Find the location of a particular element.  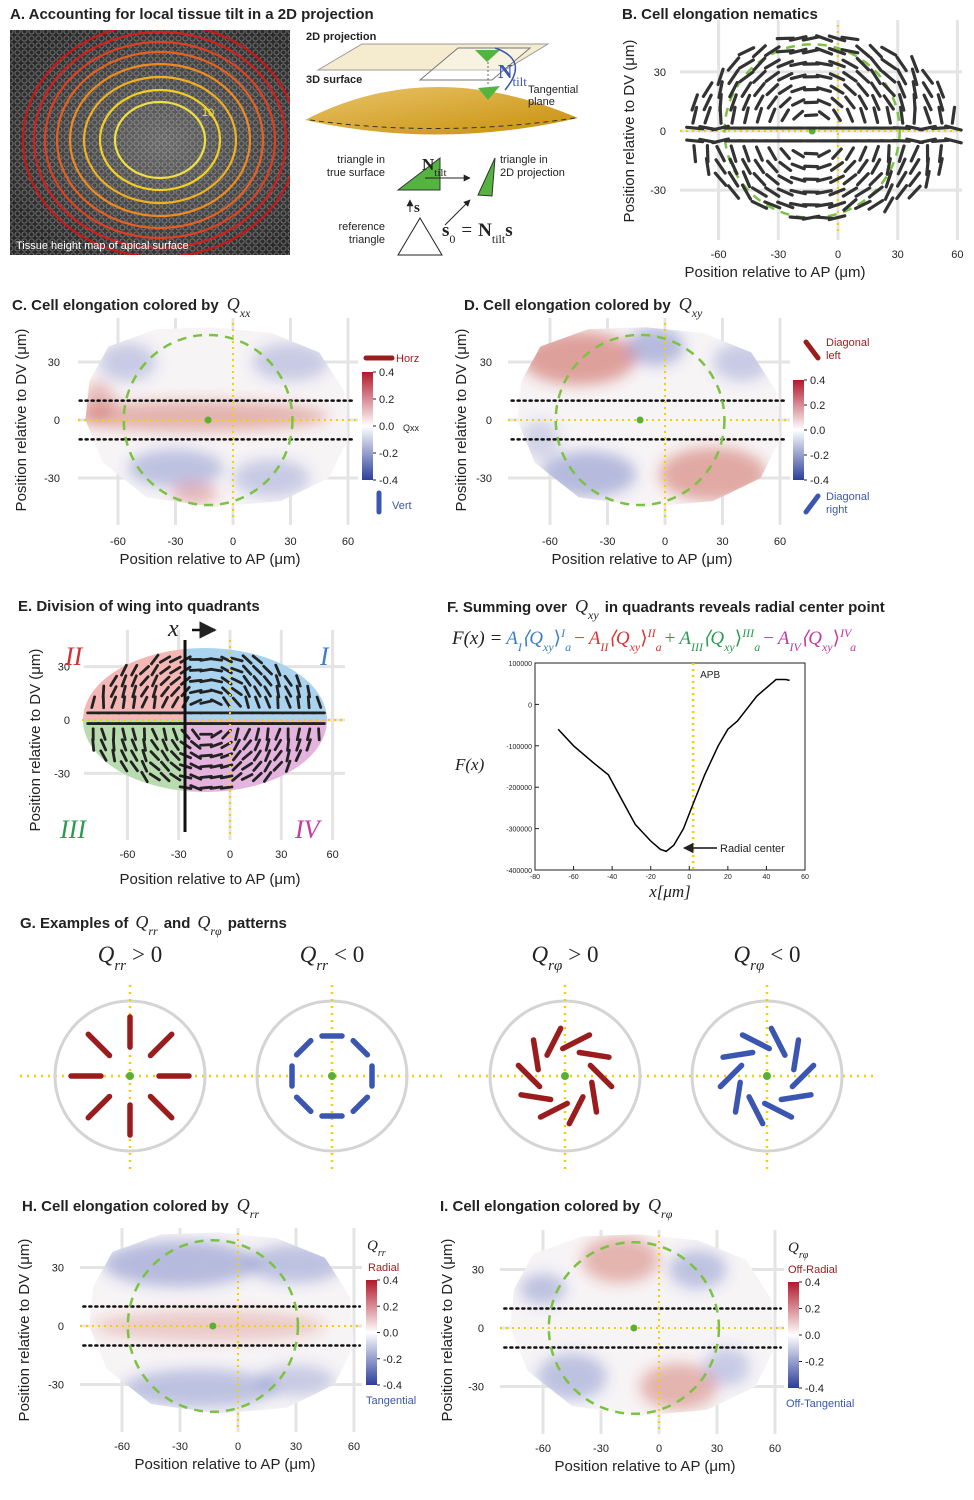

formula-part: xy is located at coordinates (827, 647).